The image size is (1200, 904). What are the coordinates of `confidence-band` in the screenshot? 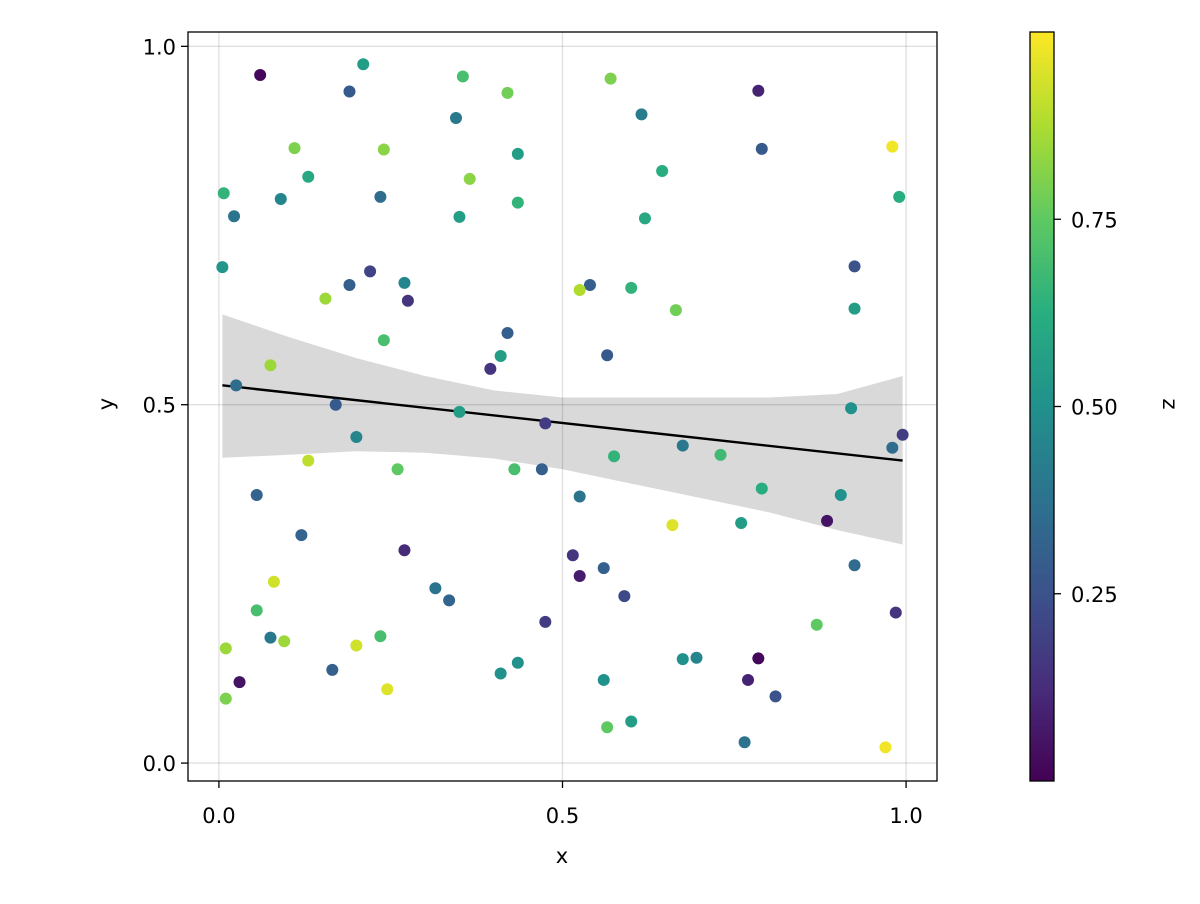 It's located at (562, 429).